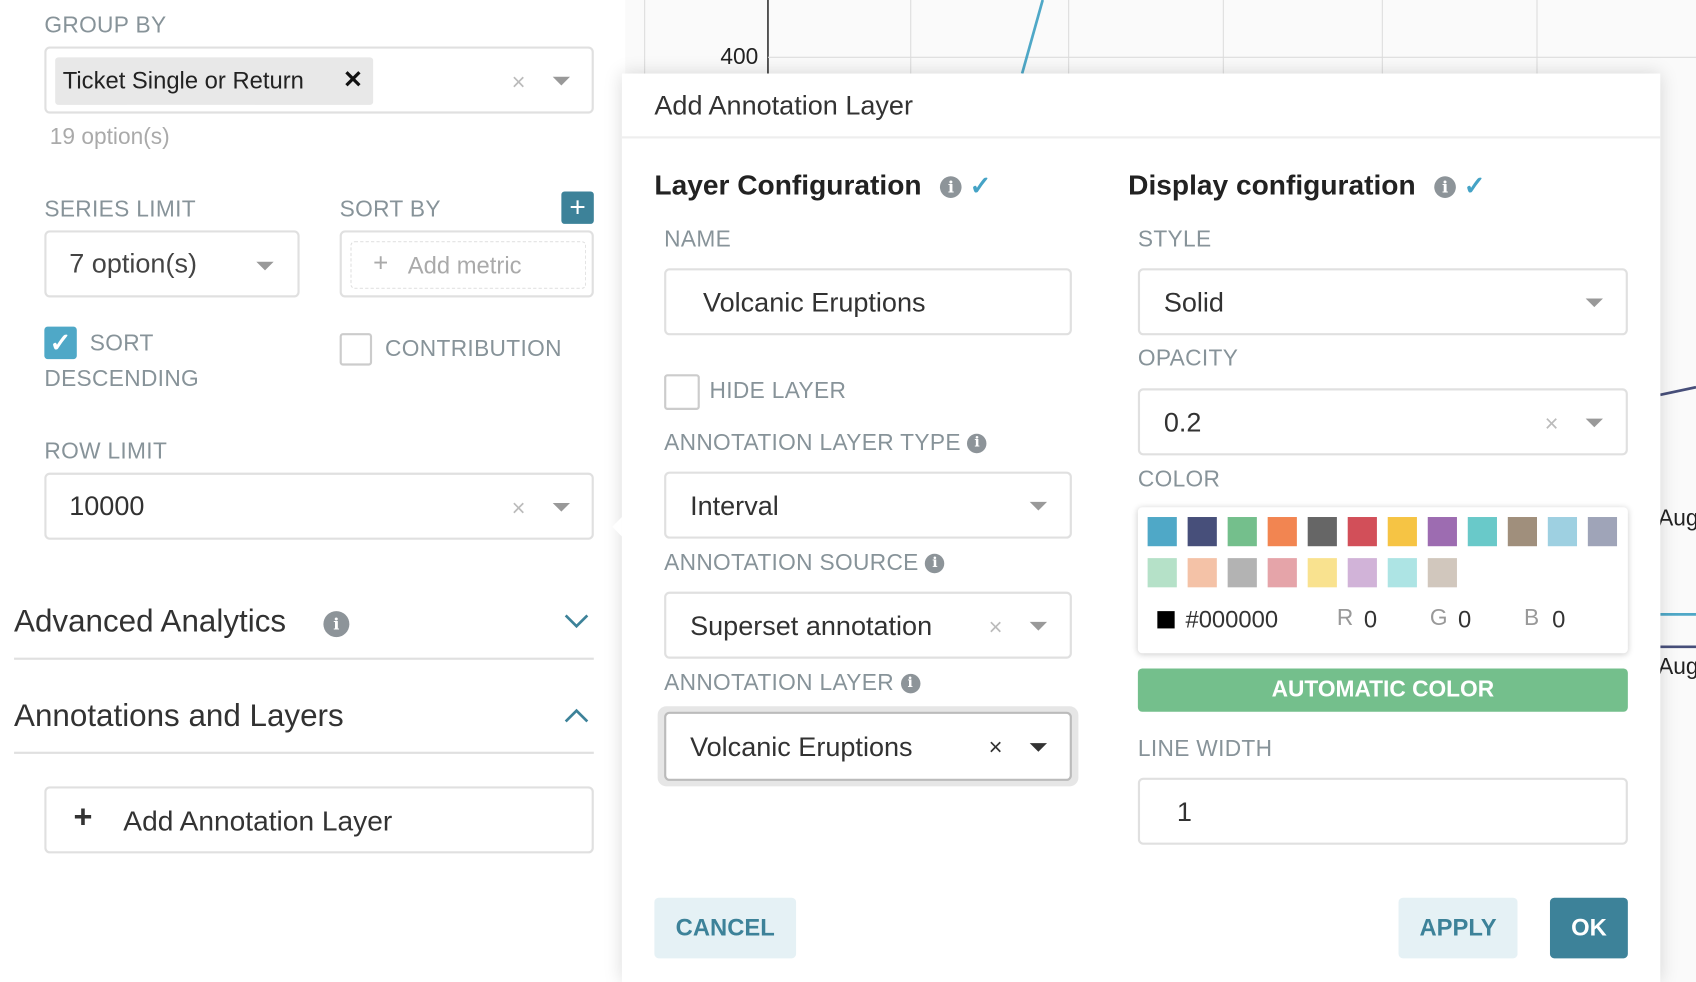 The height and width of the screenshot is (982, 1696). What do you see at coordinates (183, 81) in the screenshot?
I see `tag-label: Ticket Single or Return` at bounding box center [183, 81].